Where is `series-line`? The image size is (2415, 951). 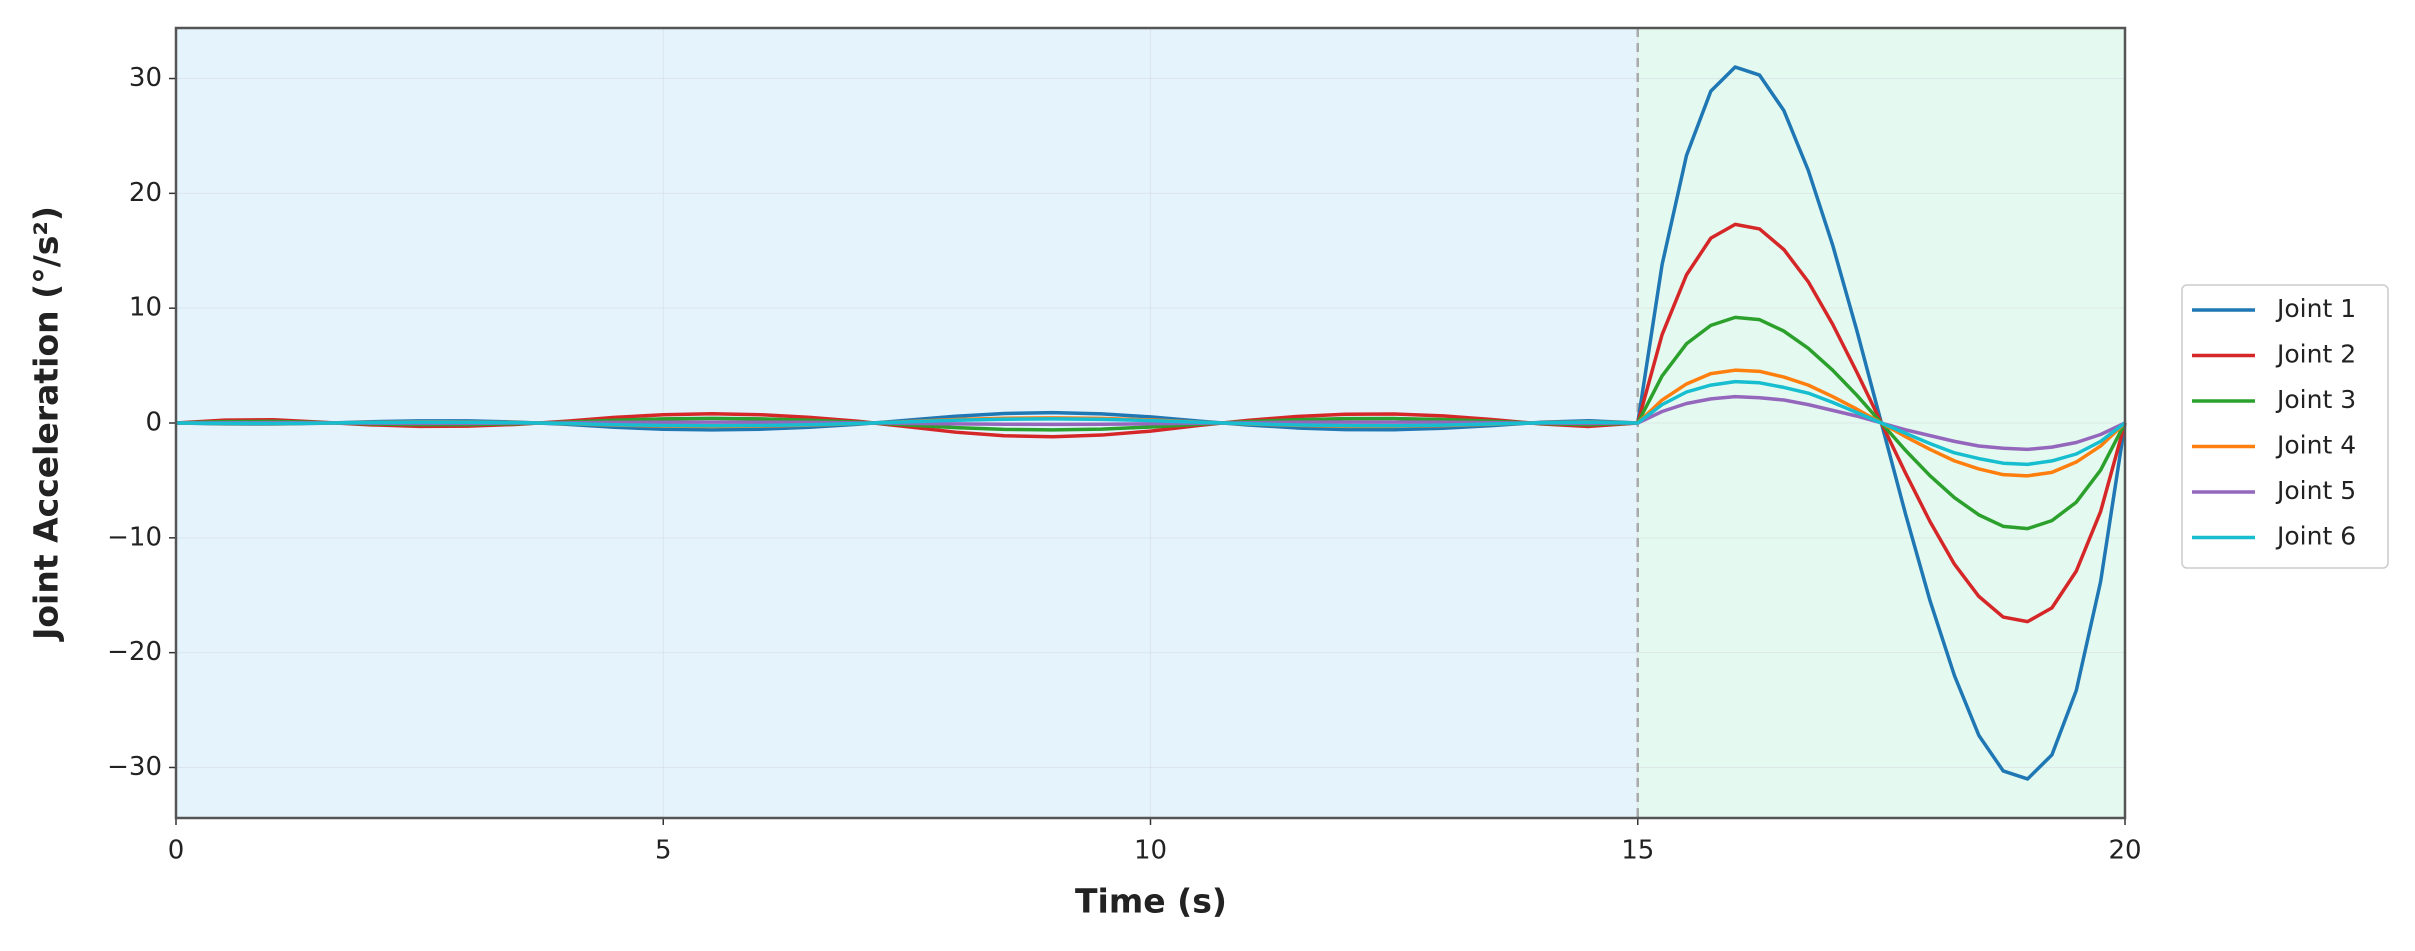
series-line is located at coordinates (1151, 423).